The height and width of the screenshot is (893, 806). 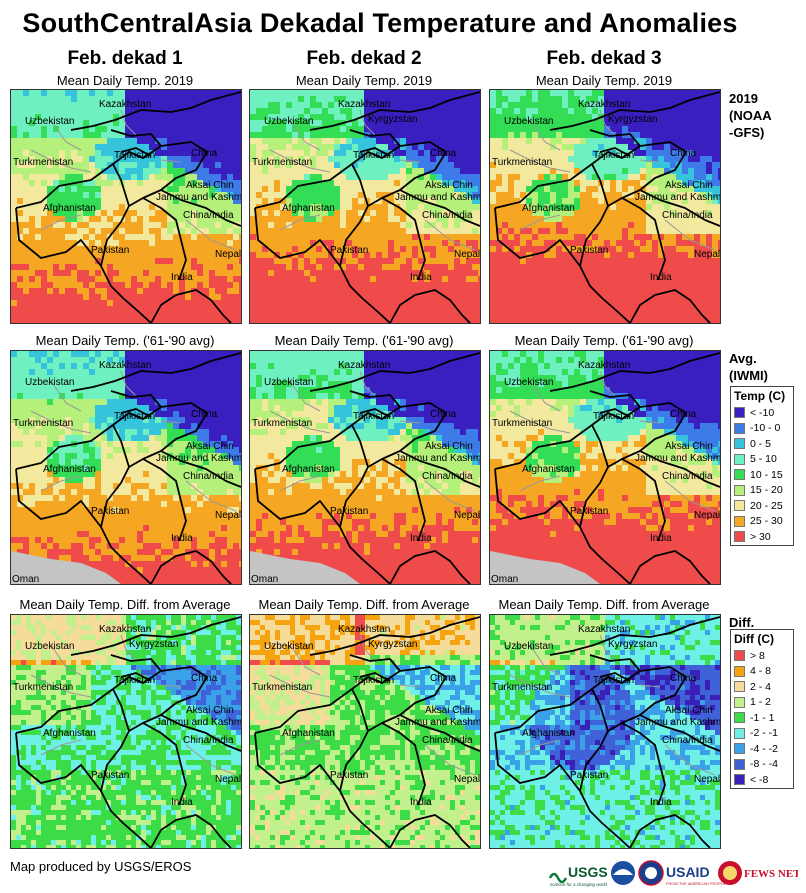 What do you see at coordinates (604, 340) in the screenshot?
I see `panel-title: Mean Daily Temp. ('61-'90 avg)` at bounding box center [604, 340].